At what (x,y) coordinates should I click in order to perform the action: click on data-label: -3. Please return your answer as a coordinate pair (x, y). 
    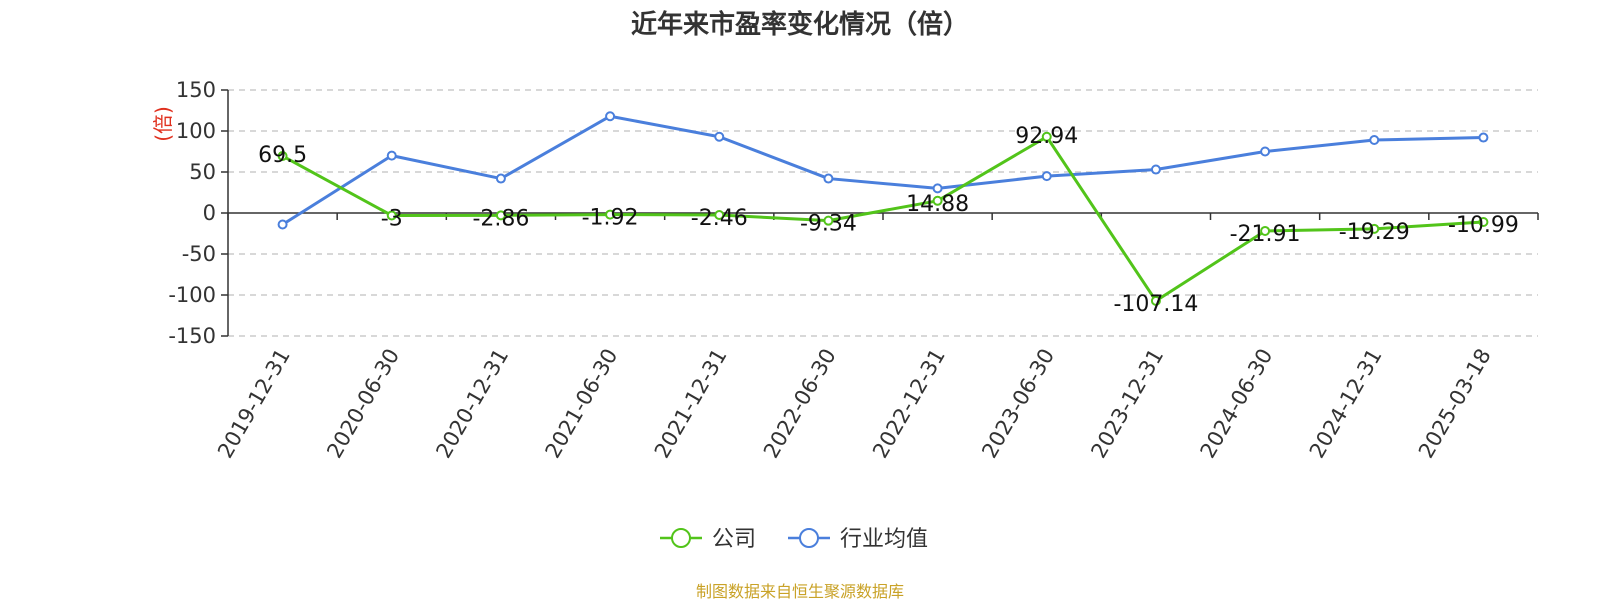
    Looking at the image, I should click on (392, 218).